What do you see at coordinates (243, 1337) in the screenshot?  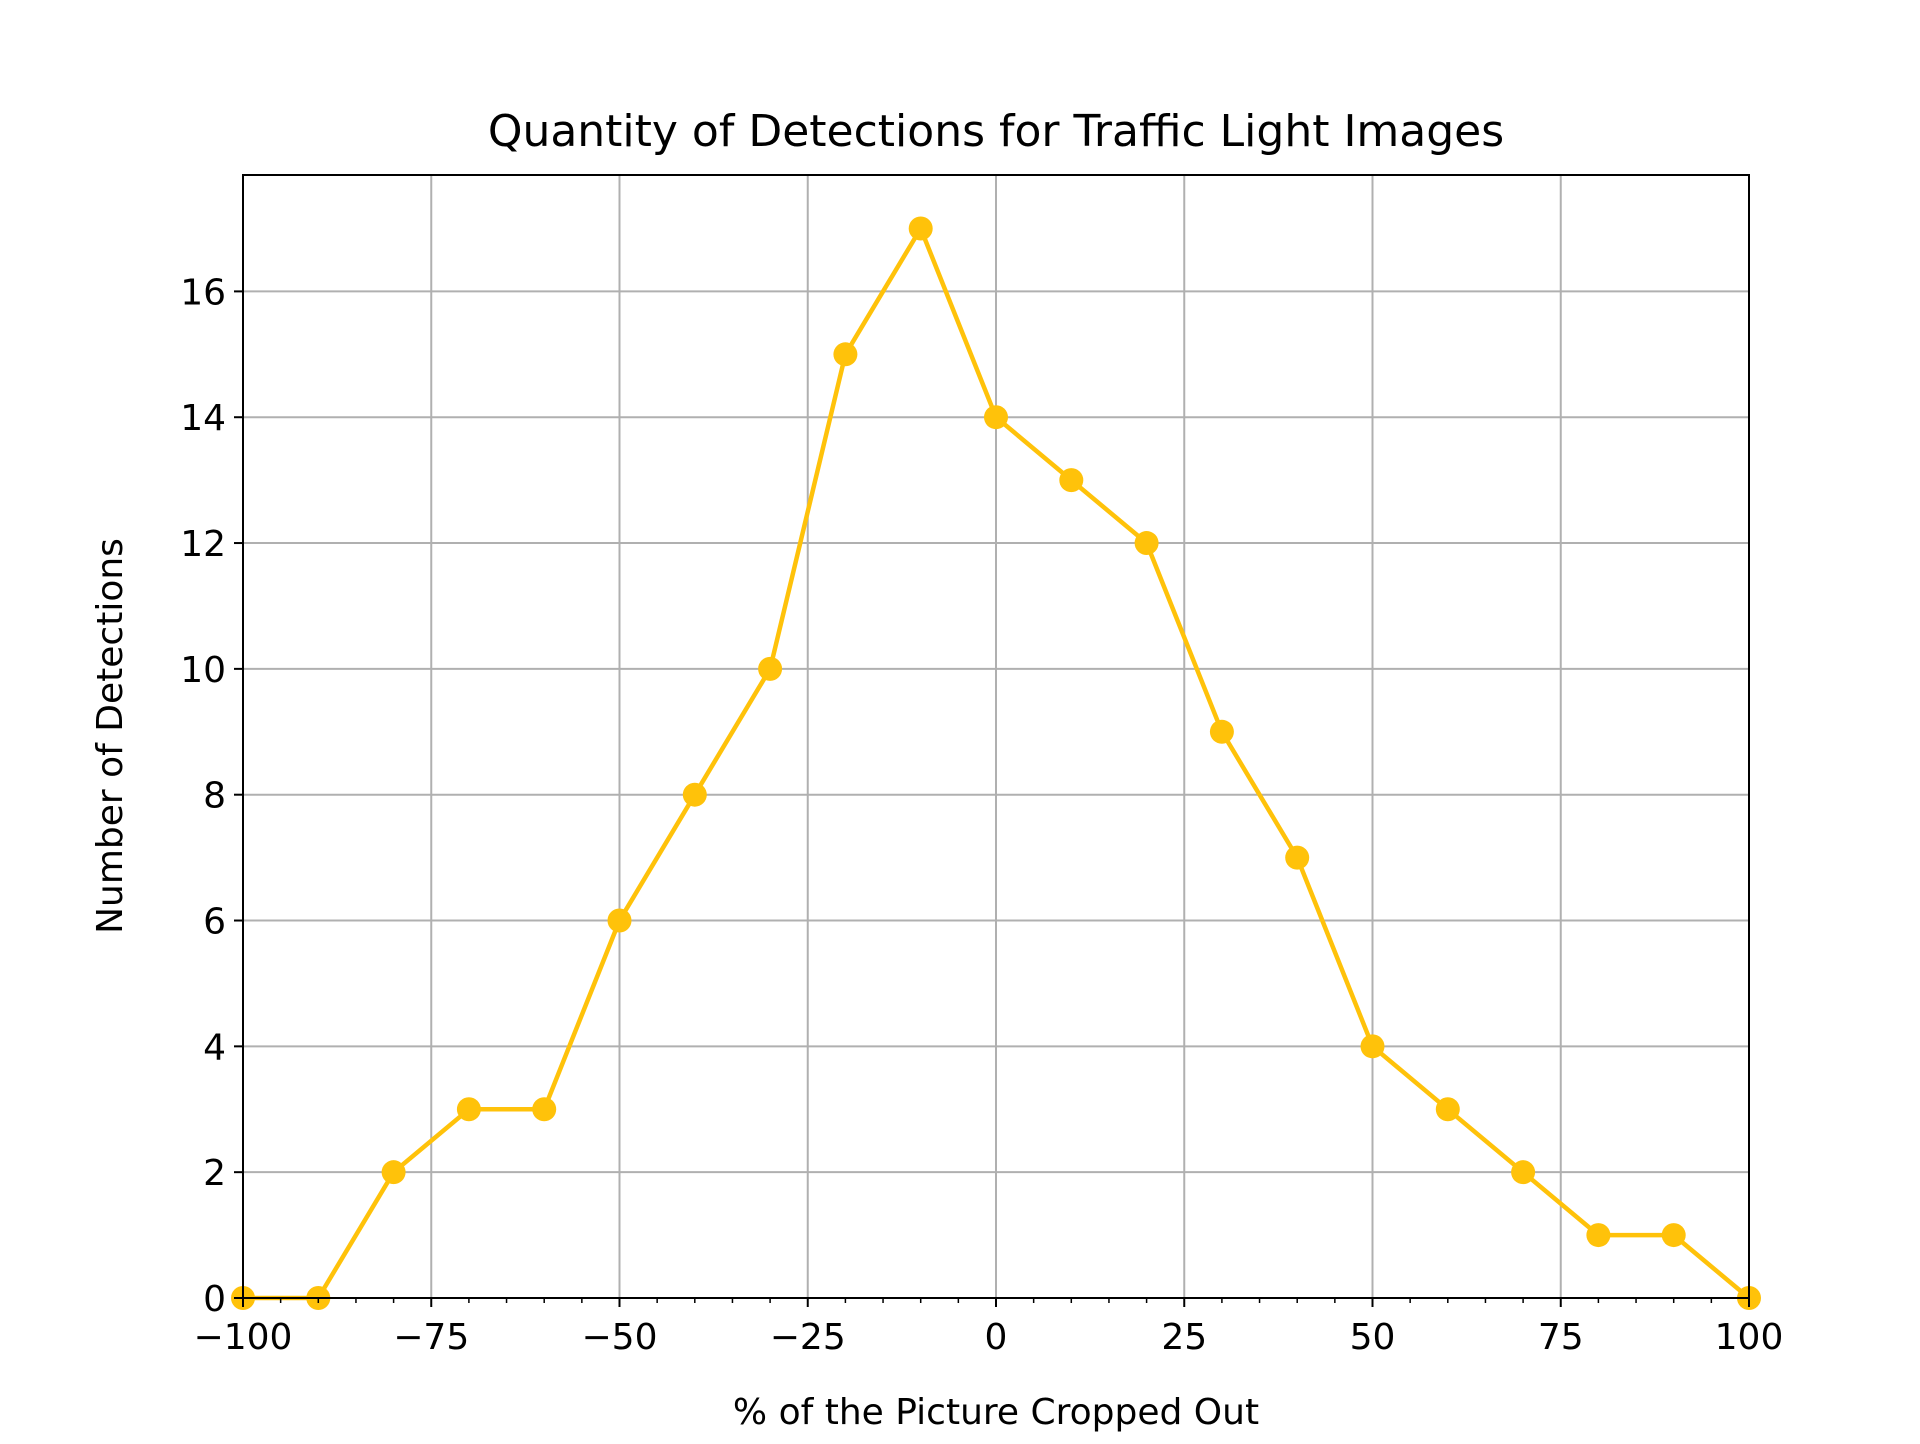 I see `x-tick-label: −100` at bounding box center [243, 1337].